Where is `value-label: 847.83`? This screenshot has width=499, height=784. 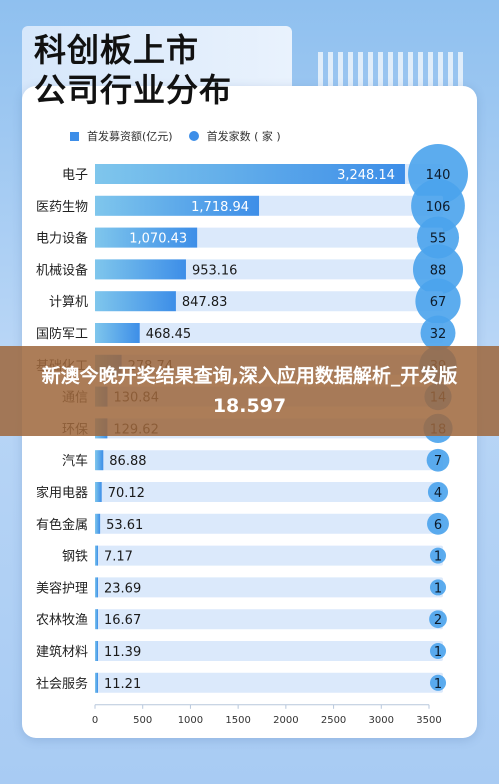 value-label: 847.83 is located at coordinates (205, 302).